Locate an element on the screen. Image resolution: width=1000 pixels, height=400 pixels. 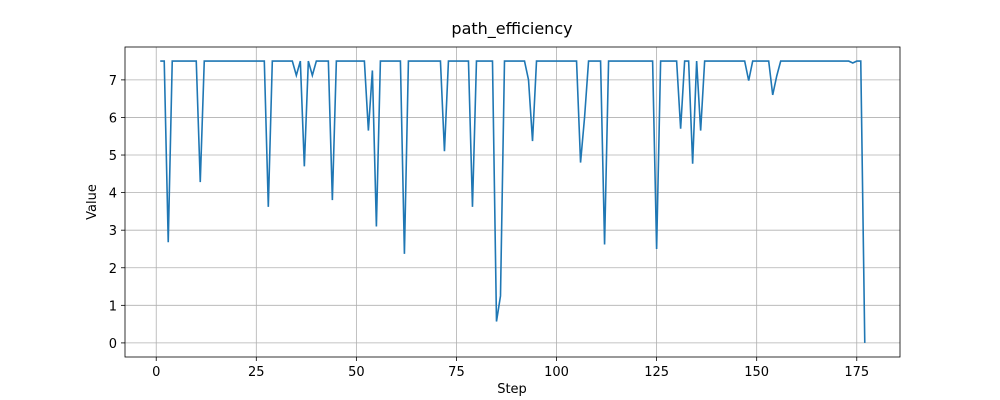
x-tick-label: 75 is located at coordinates (456, 372).